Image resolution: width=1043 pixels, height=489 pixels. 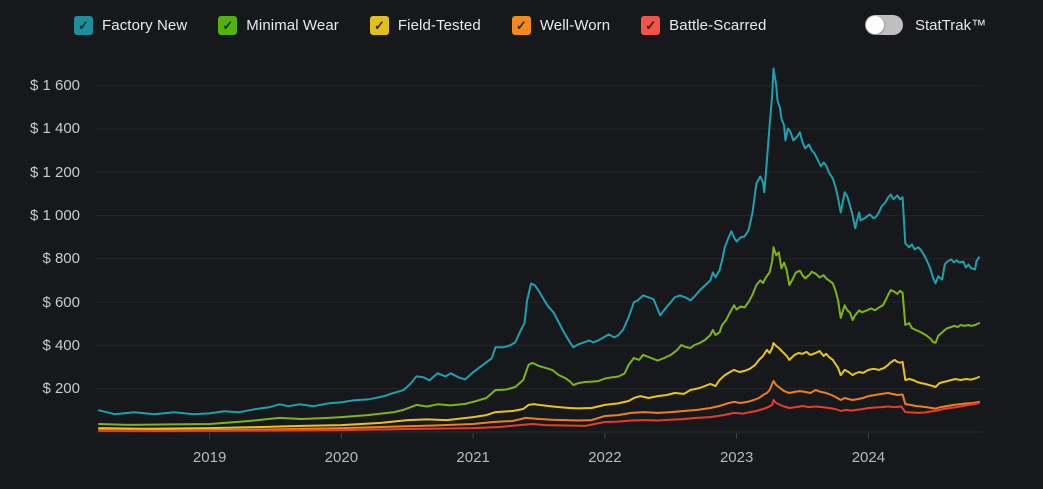 I want to click on x-axis-label: 2021, so click(x=473, y=457).